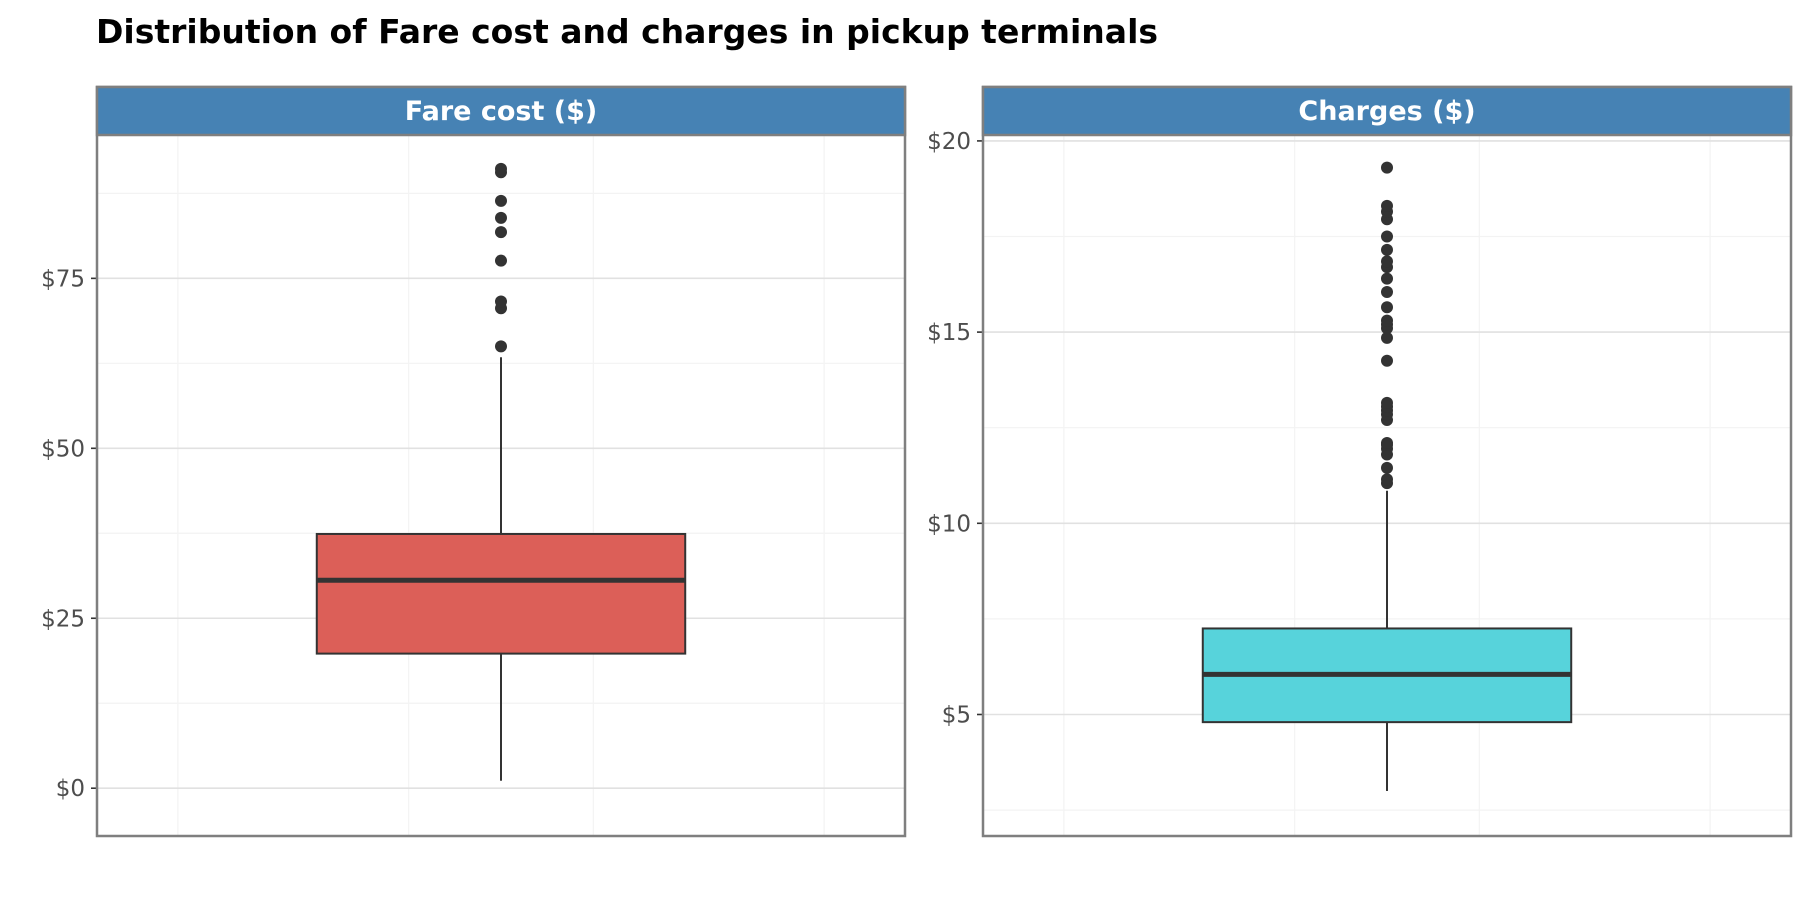 This screenshot has width=1800, height=900. What do you see at coordinates (949, 142) in the screenshot?
I see `y-tick-label: $20` at bounding box center [949, 142].